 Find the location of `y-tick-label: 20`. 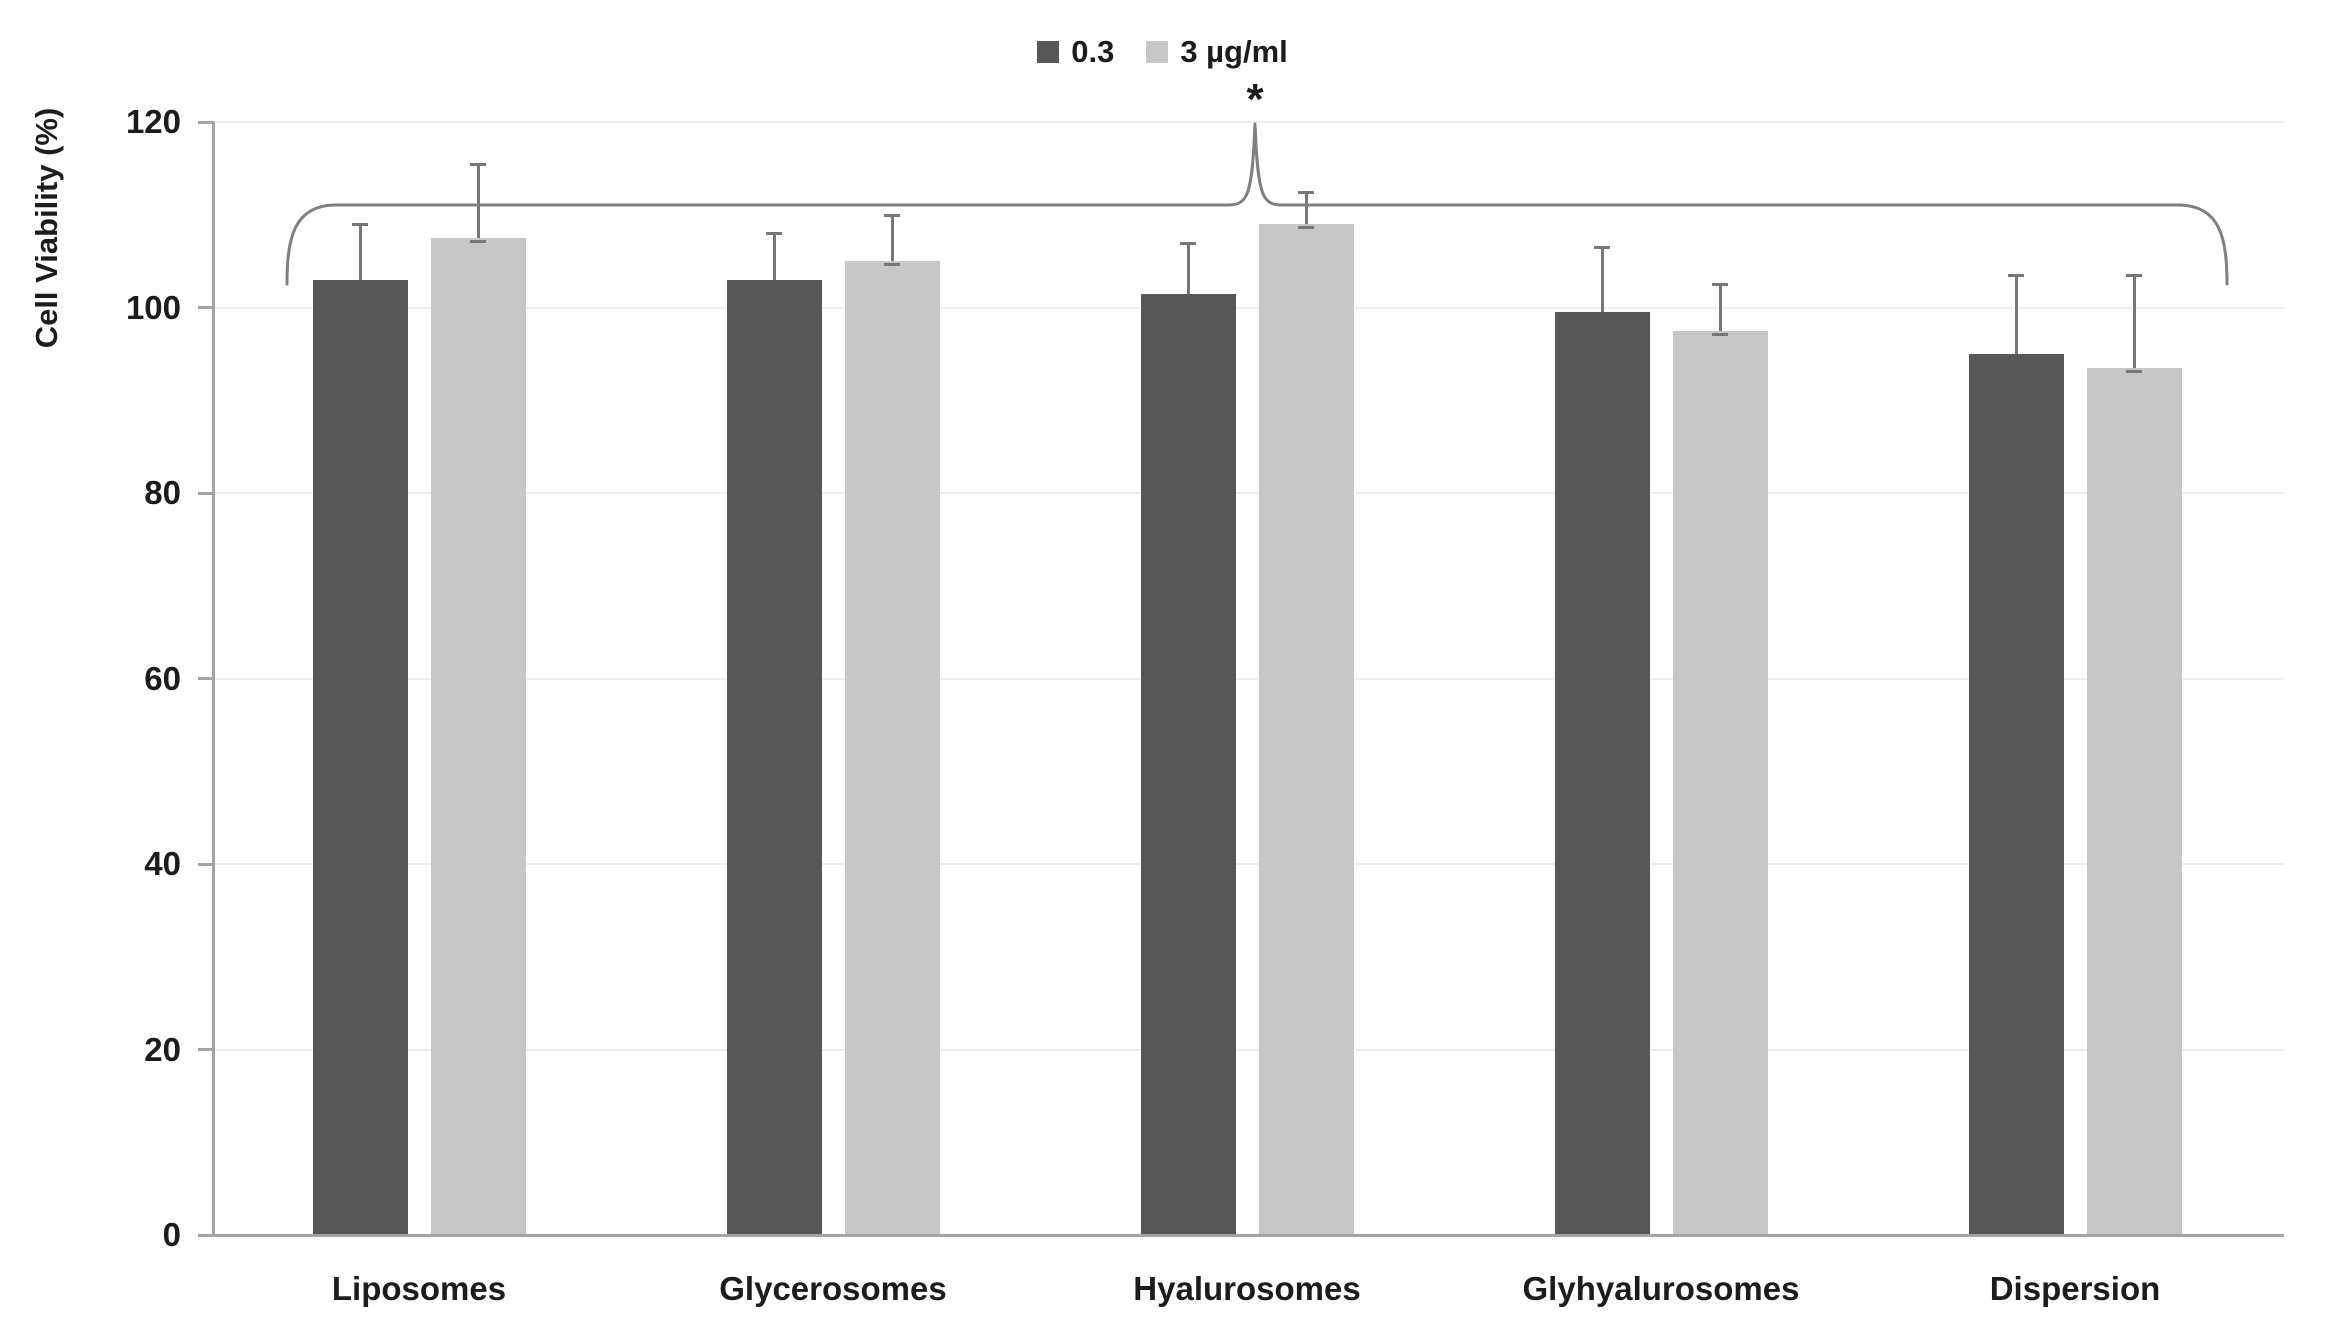

y-tick-label: 20 is located at coordinates (162, 1049).